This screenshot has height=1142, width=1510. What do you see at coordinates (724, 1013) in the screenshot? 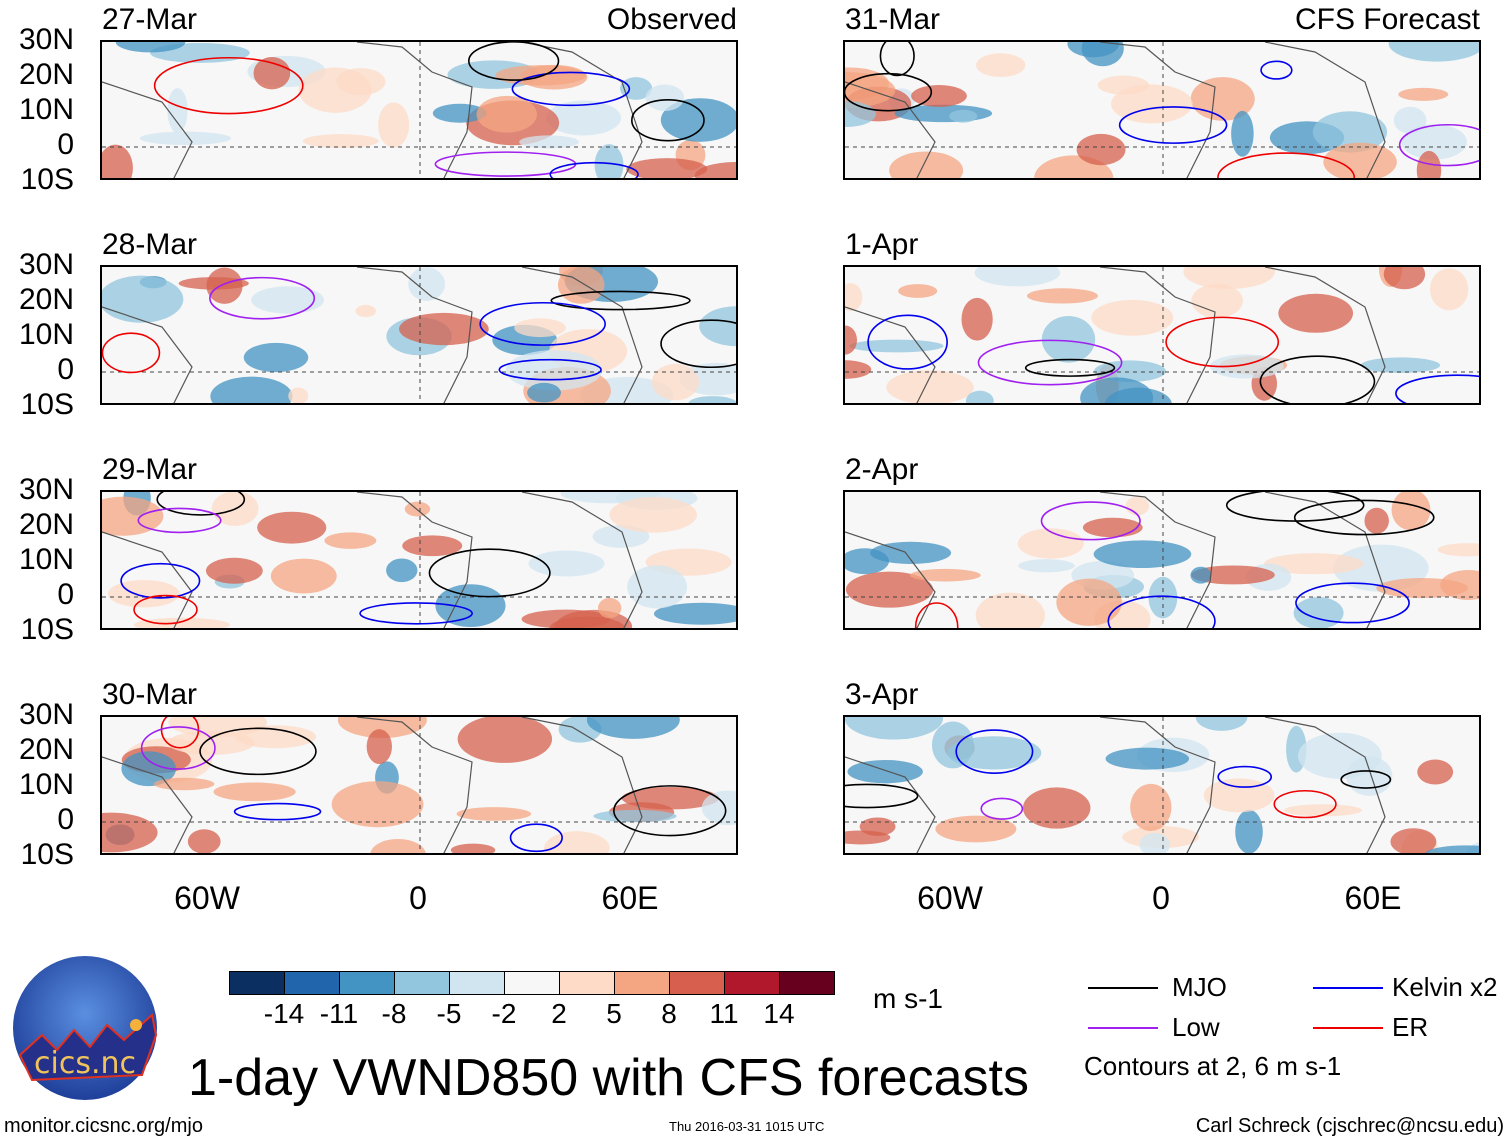
I see `colorbar-tick: 11` at bounding box center [724, 1013].